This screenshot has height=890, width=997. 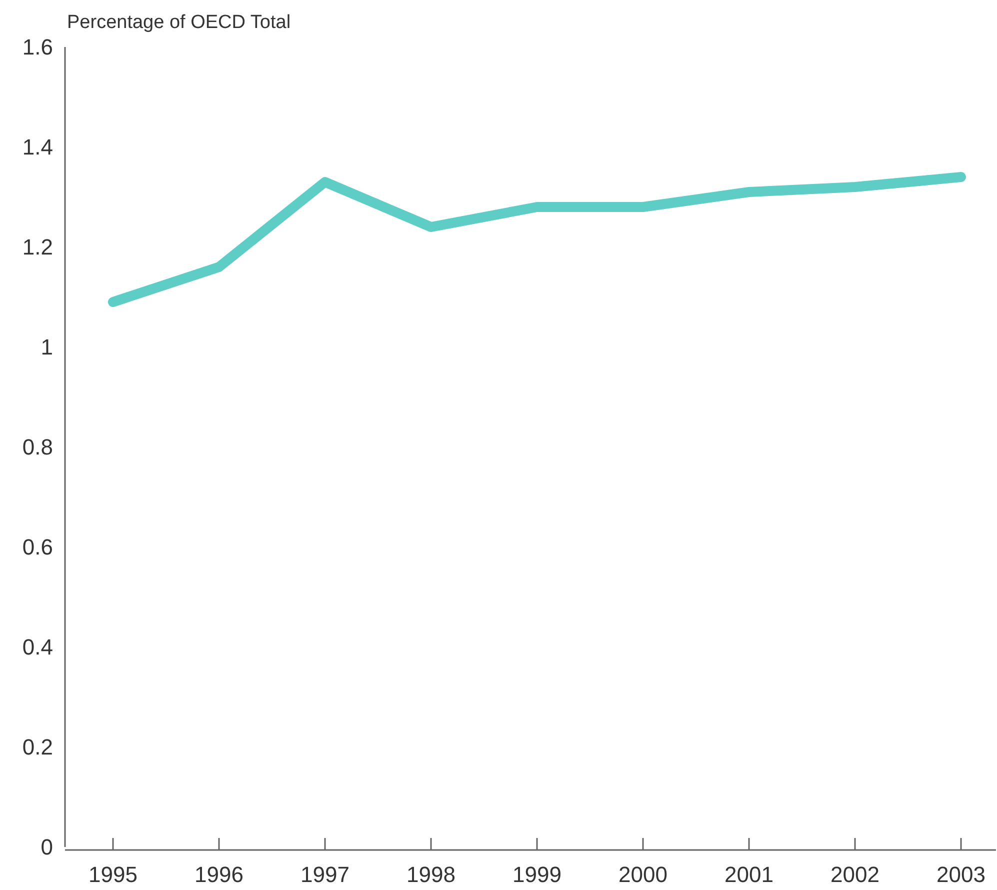 I want to click on y-tick-label: 1.2, so click(x=37, y=247).